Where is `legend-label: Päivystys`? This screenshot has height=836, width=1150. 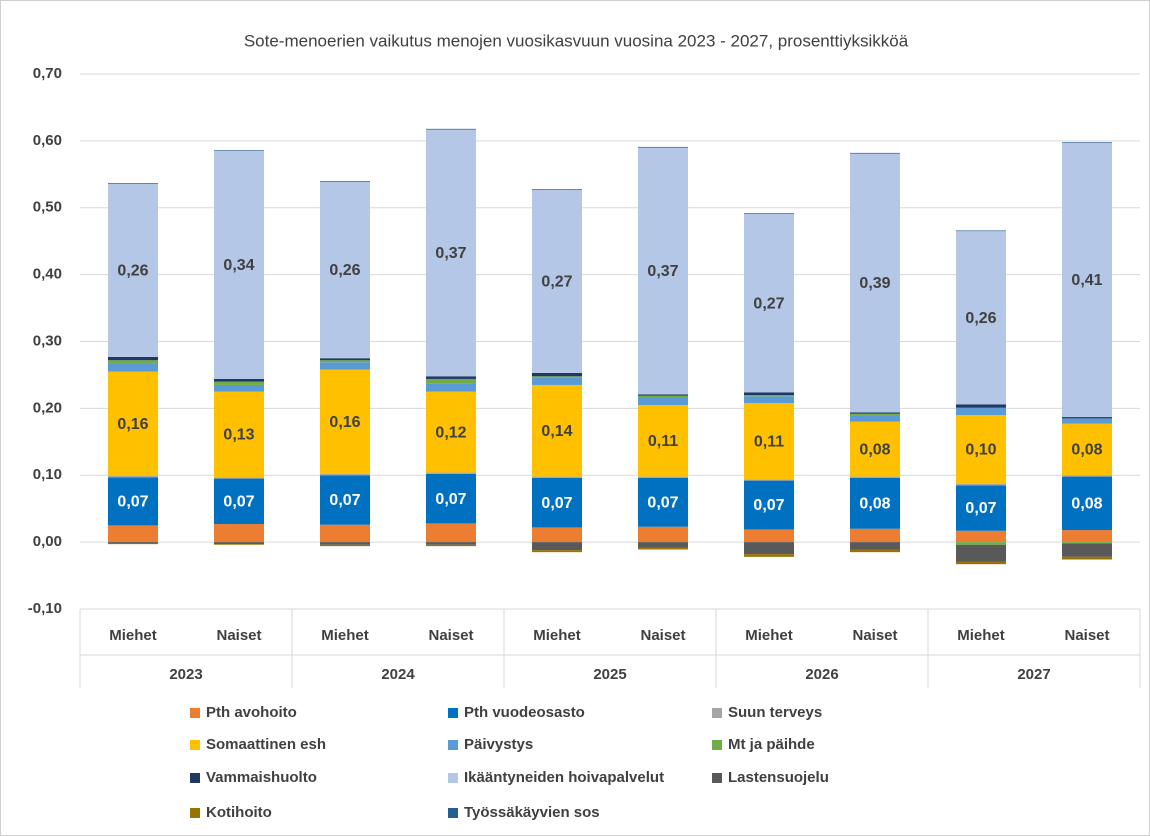 legend-label: Päivystys is located at coordinates (498, 744).